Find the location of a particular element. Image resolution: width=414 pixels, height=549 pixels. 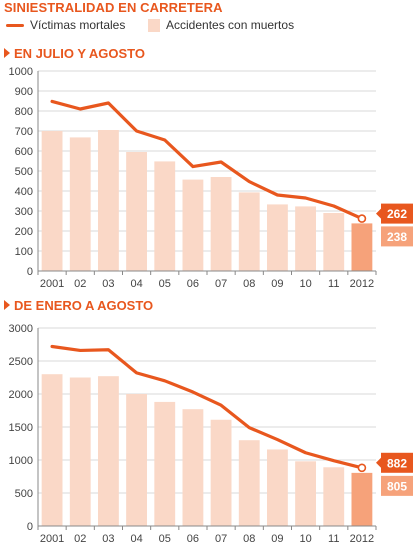

callout-value-line: 262 is located at coordinates (397, 214).